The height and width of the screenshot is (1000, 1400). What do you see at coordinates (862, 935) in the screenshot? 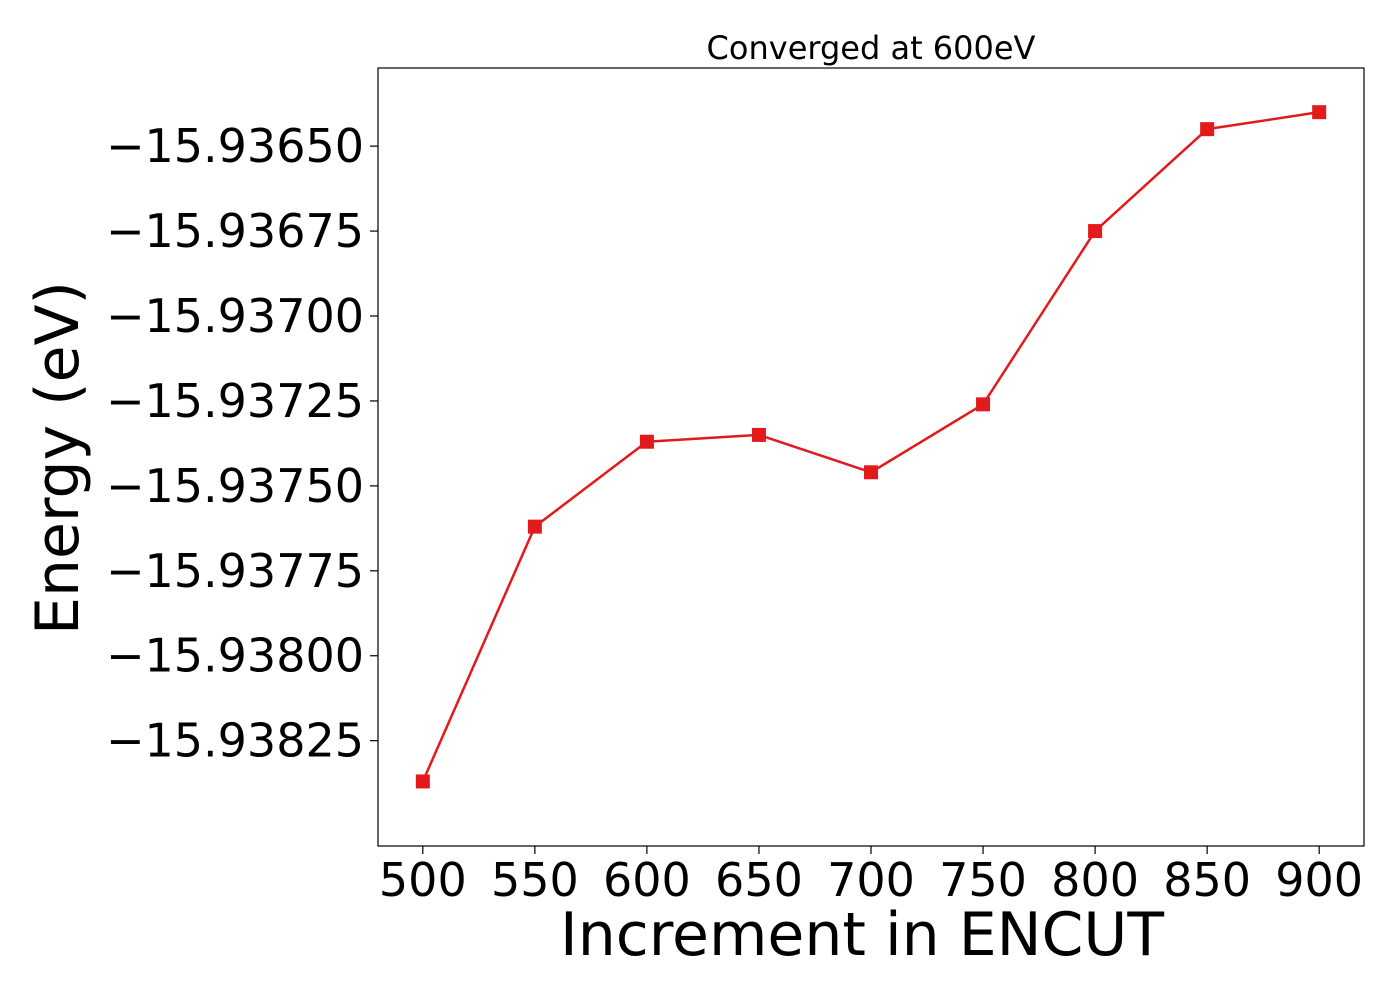
I see `x-axis-label: Increment in ENCUT` at bounding box center [862, 935].